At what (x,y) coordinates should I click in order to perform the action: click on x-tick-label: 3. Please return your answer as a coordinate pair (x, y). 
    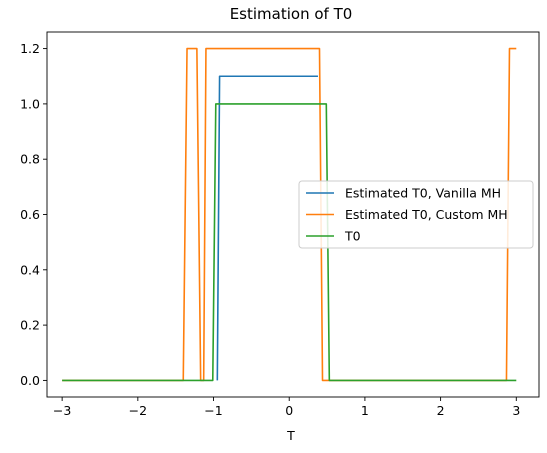
    Looking at the image, I should click on (516, 410).